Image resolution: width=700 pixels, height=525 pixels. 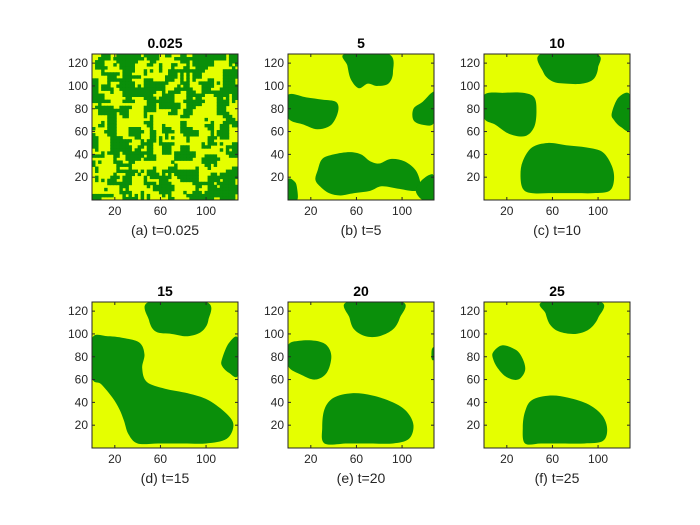 I want to click on panel-caption: (d) t=15, so click(x=165, y=478).